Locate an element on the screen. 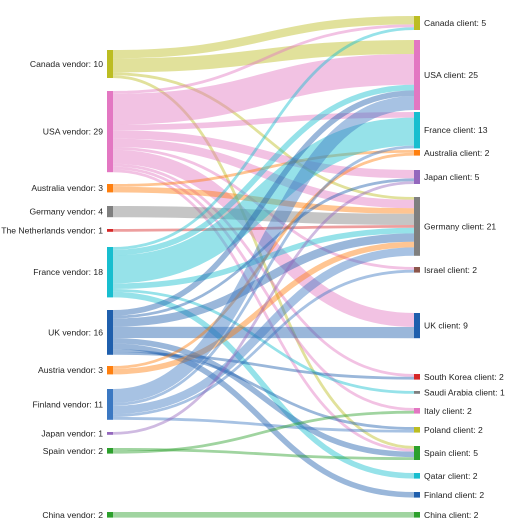 Image resolution: width=507 pixels, height=525 pixels. target-node-australia is located at coordinates (417, 153).